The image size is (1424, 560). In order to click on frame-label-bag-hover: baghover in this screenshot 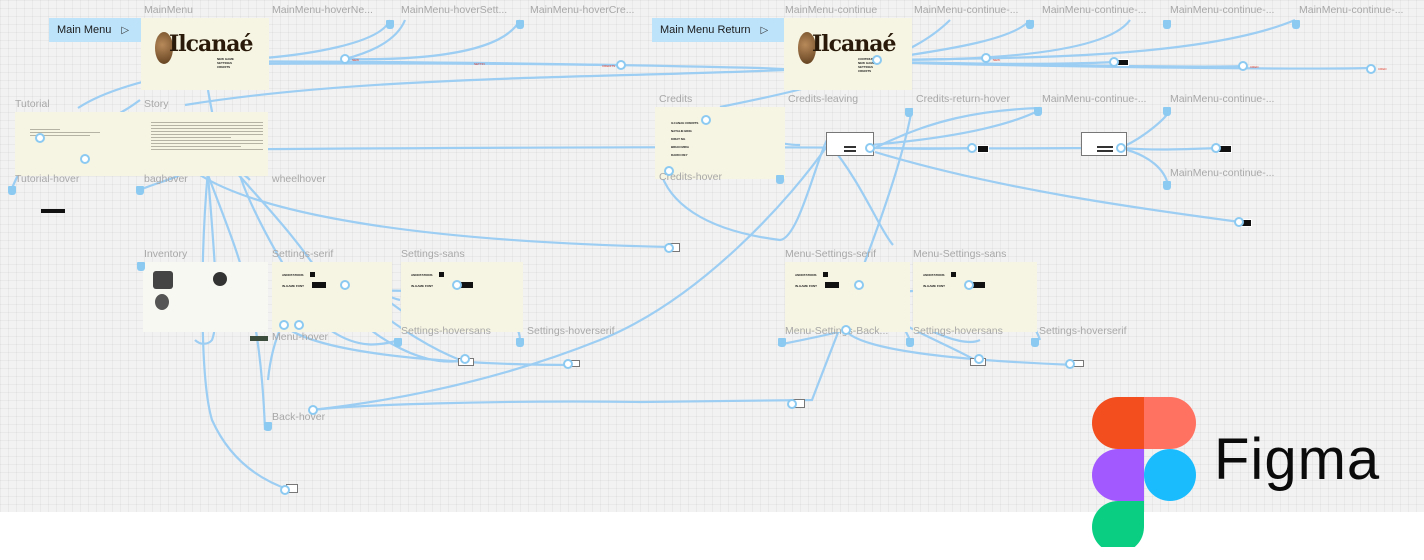, I will do `click(166, 179)`.